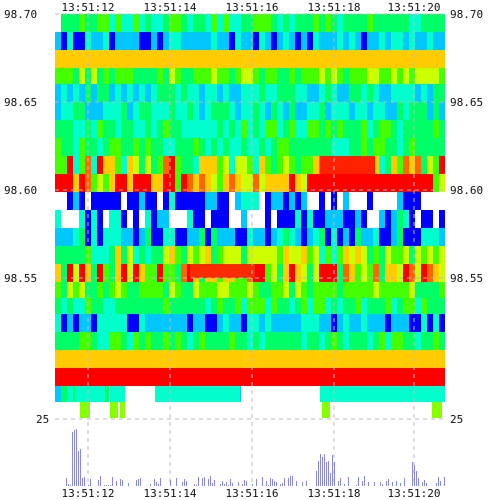 This screenshot has height=500, width=500. Describe the element at coordinates (414, 493) in the screenshot. I see `x-tick-label-bottom: 13:51:20` at that location.